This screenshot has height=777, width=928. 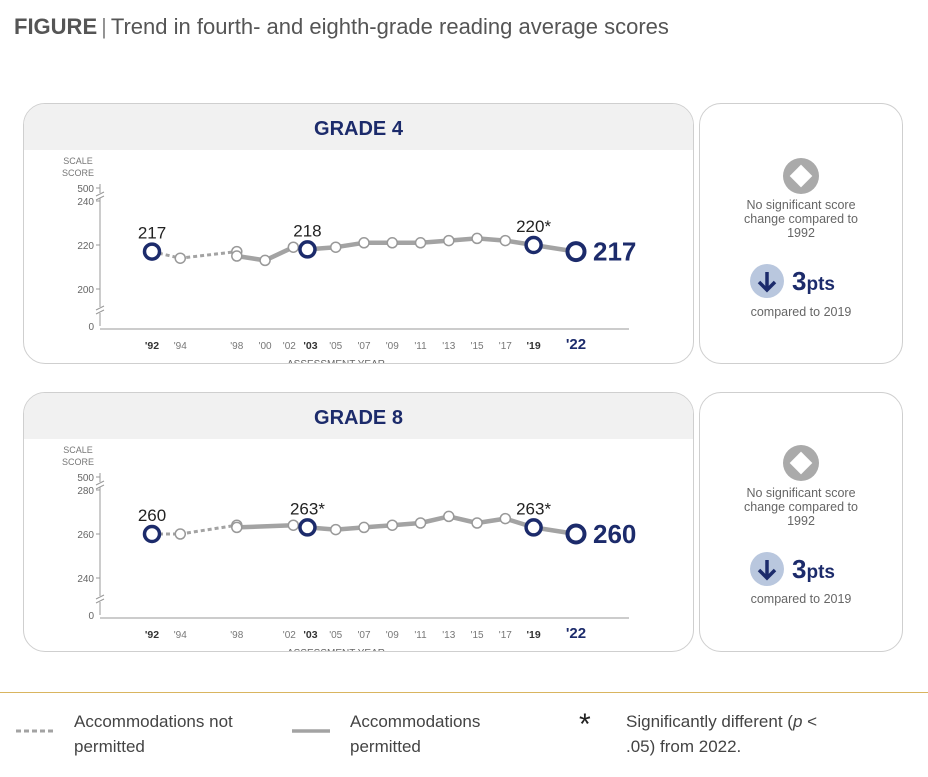 I want to click on grade8-change-unit: pts, so click(x=820, y=572).